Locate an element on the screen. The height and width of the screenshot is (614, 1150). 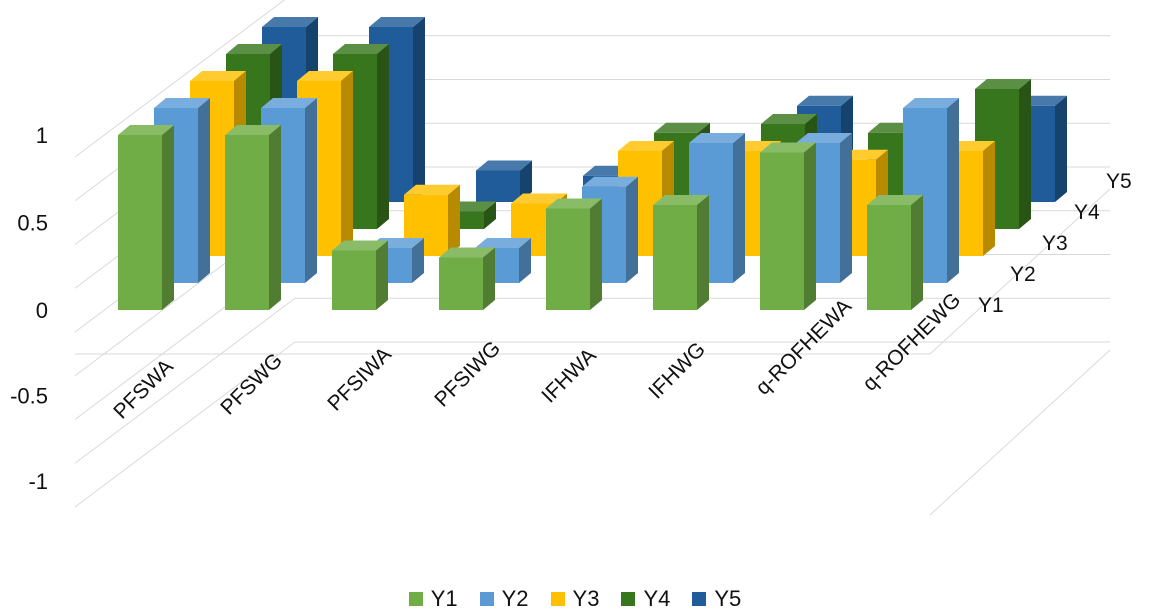
bar-Y1-PFSWA is located at coordinates (146, 217).